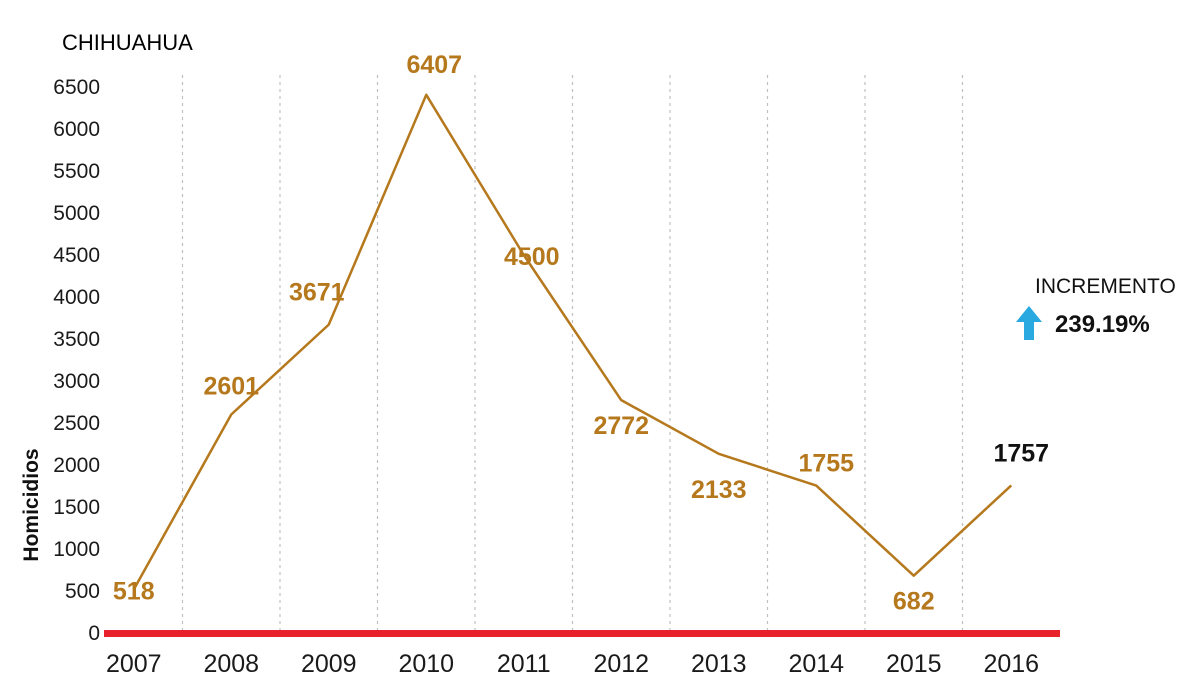 The image size is (1200, 689). What do you see at coordinates (426, 664) in the screenshot?
I see `x-tick-label: 2010` at bounding box center [426, 664].